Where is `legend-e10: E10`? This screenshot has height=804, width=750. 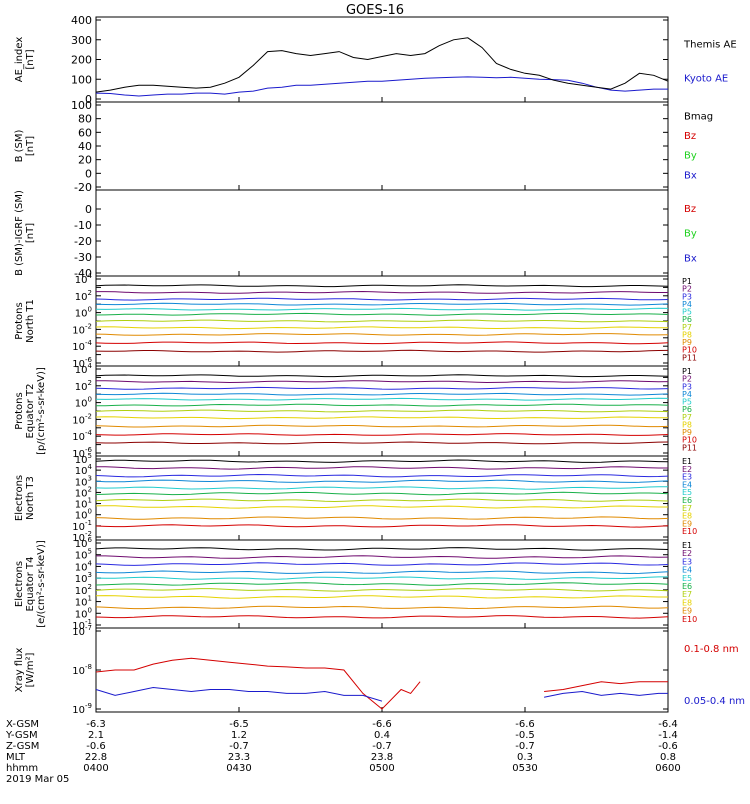 legend-e10: E10 is located at coordinates (689, 531).